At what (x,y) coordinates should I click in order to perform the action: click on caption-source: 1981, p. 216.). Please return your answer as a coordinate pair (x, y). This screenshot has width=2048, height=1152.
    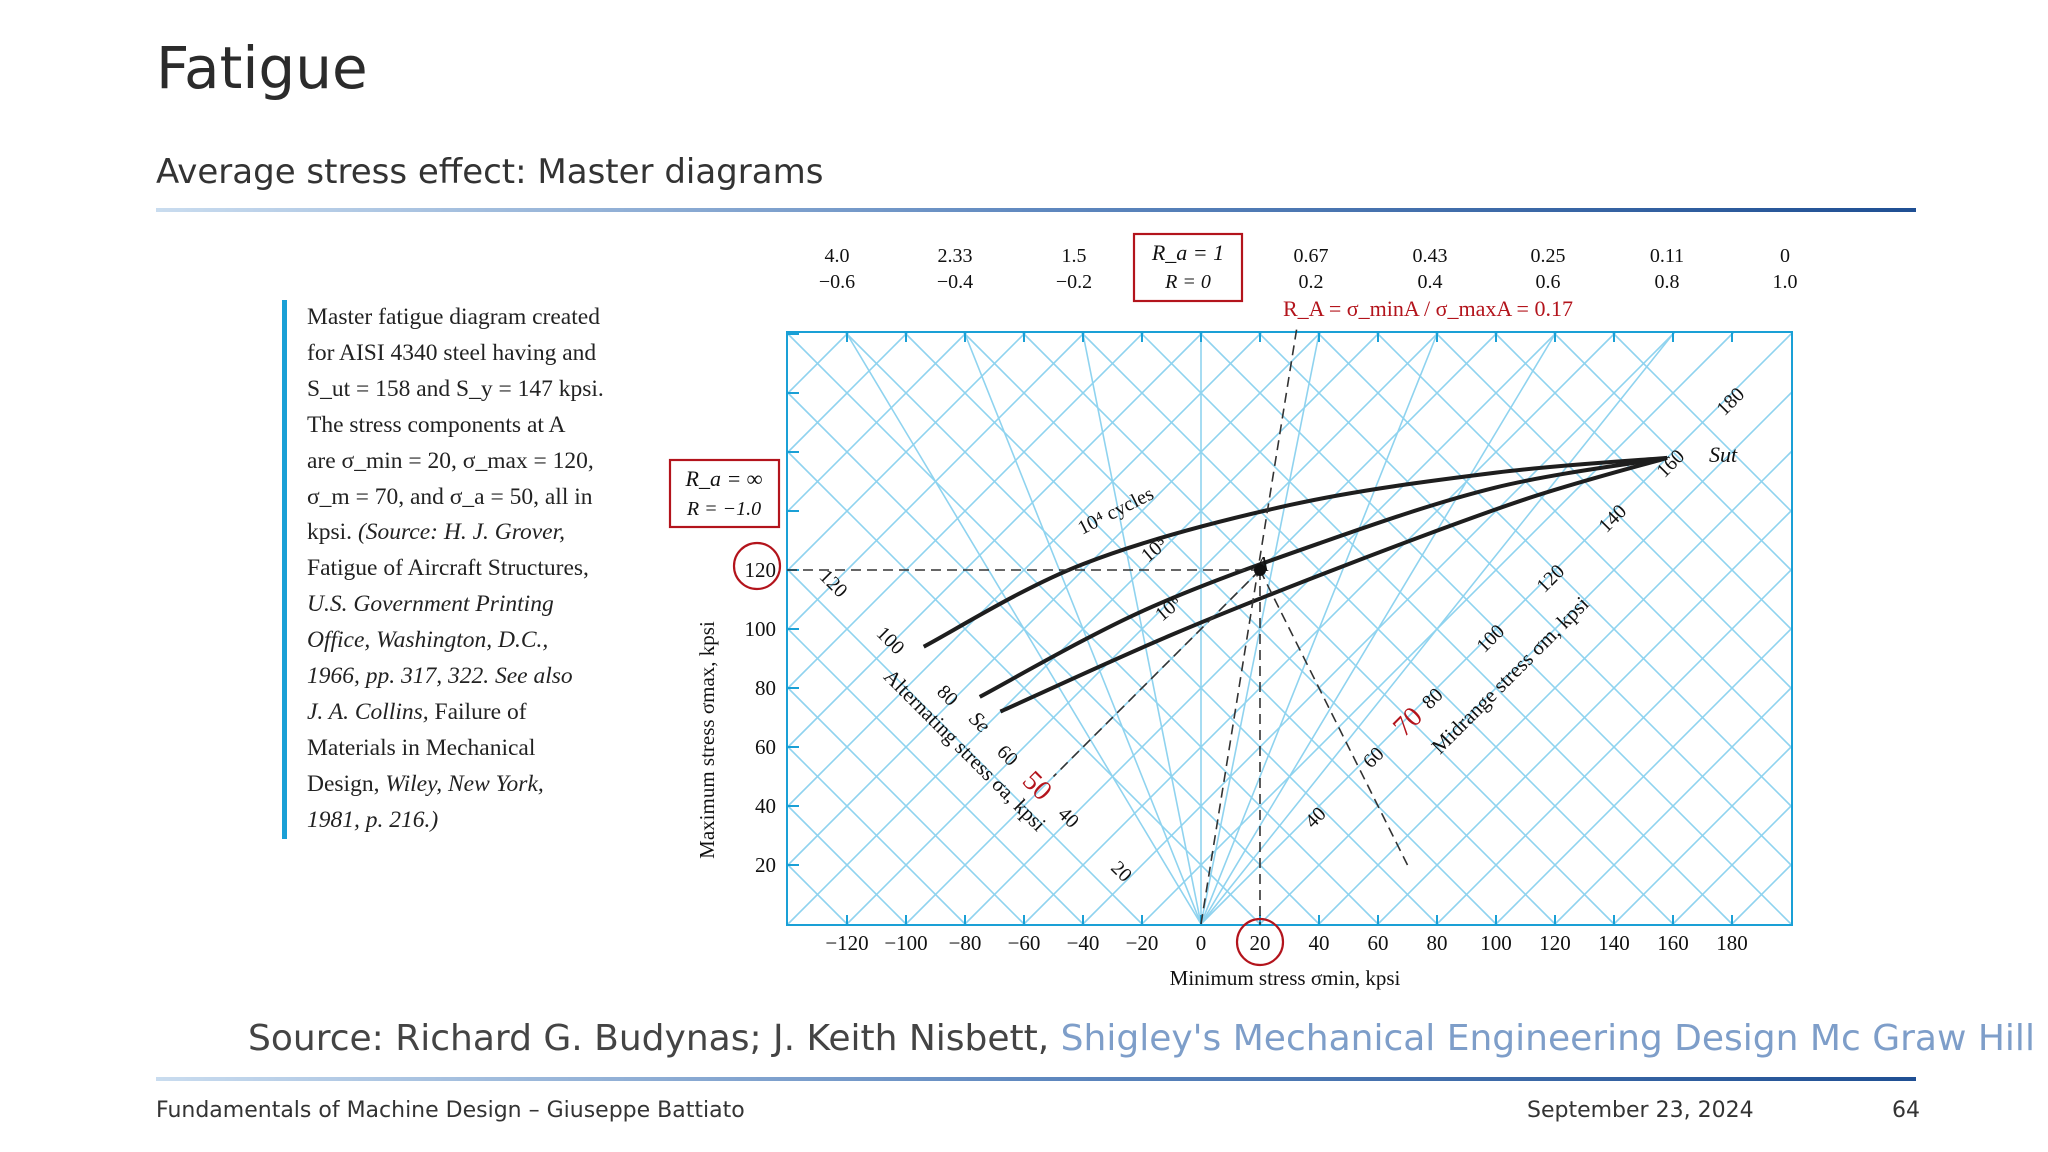
    Looking at the image, I should click on (373, 819).